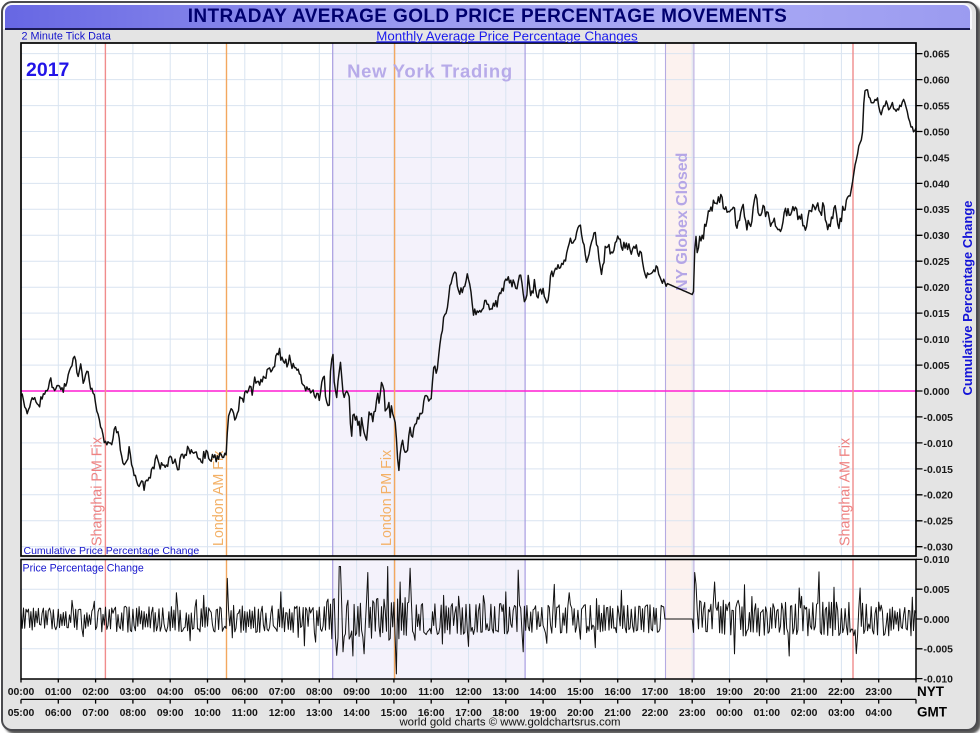  Describe the element at coordinates (98, 491) in the screenshot. I see `svg-text: Shanghai PM Fix` at that location.